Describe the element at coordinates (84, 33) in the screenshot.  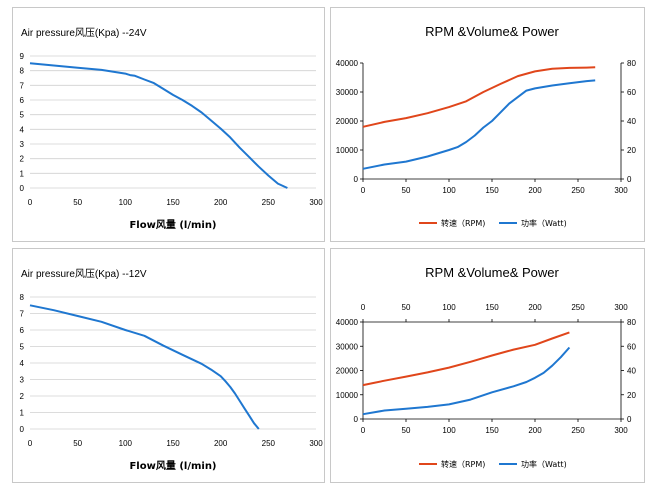
I see `chart-title: Air pressure风压(Kpa) --24V` at that location.